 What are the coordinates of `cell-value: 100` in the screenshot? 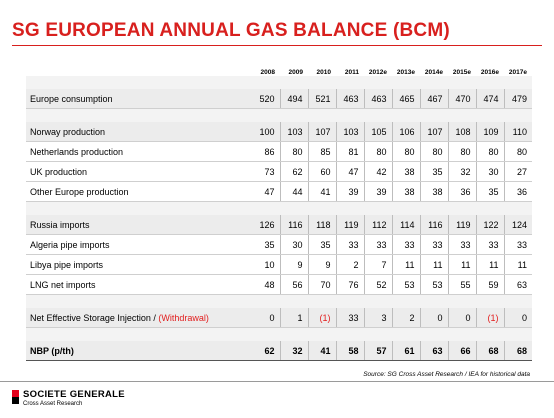 It's located at (266, 132).